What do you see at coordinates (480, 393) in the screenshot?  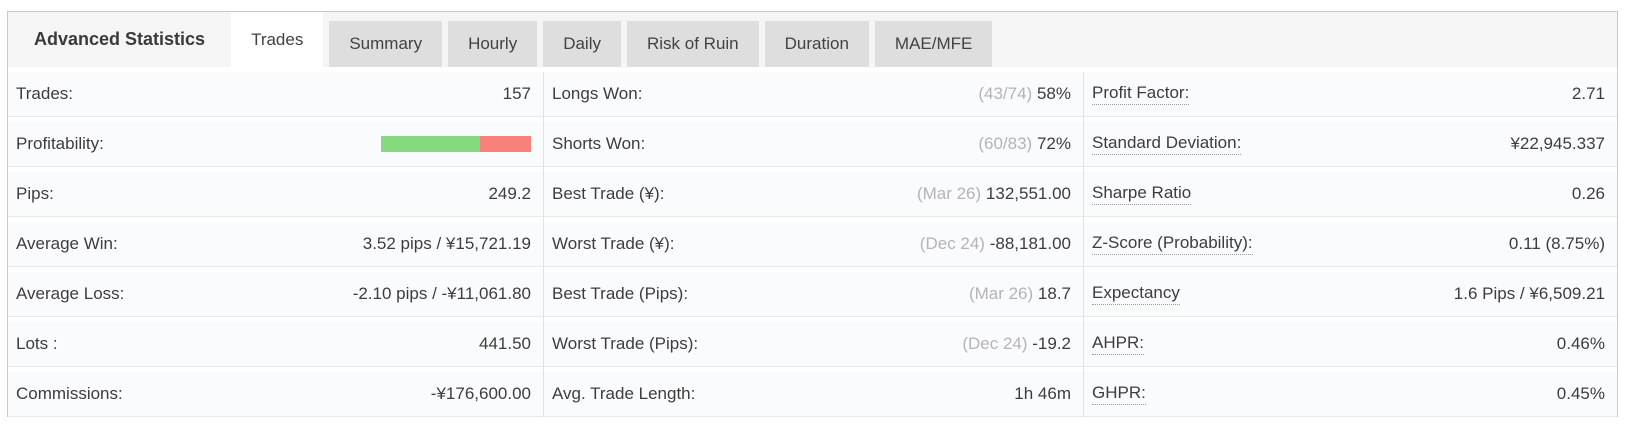 I see `stat-value: -¥176,600.00` at bounding box center [480, 393].